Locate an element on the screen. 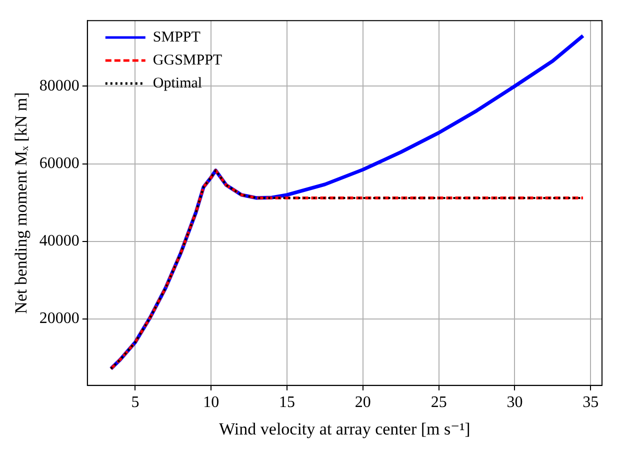 The image size is (617, 454). x-axis-title: Wind velocity at array center [m s⁻¹] is located at coordinates (344, 428).